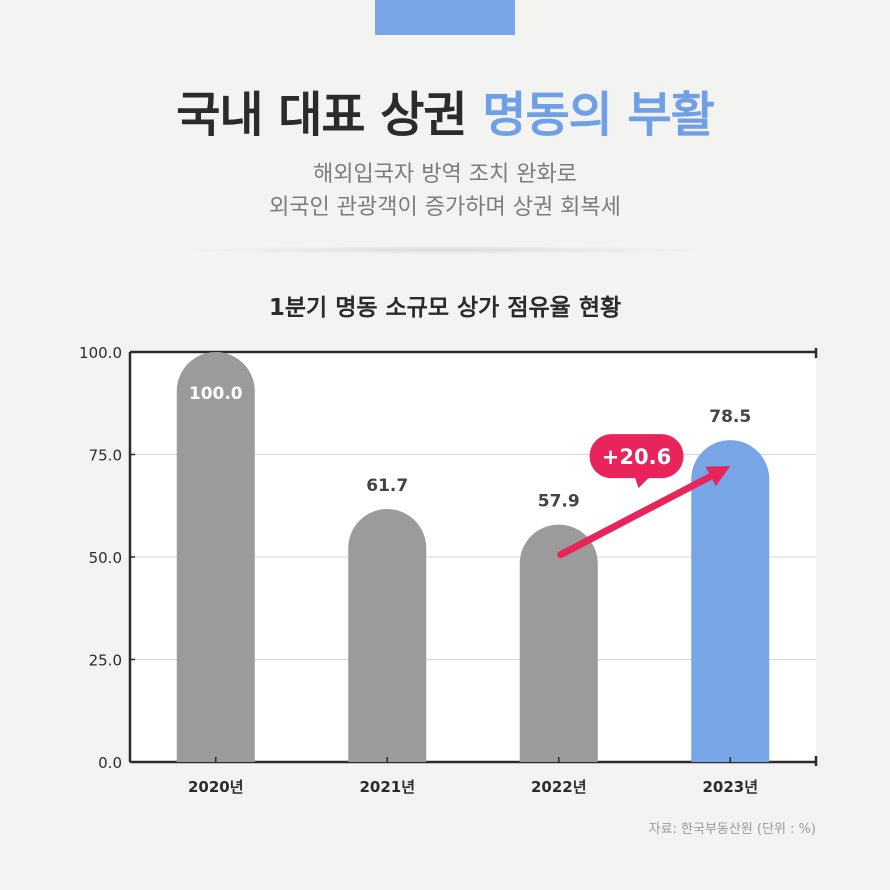  Describe the element at coordinates (105, 661) in the screenshot. I see `y-tick-label: 25.0` at that location.